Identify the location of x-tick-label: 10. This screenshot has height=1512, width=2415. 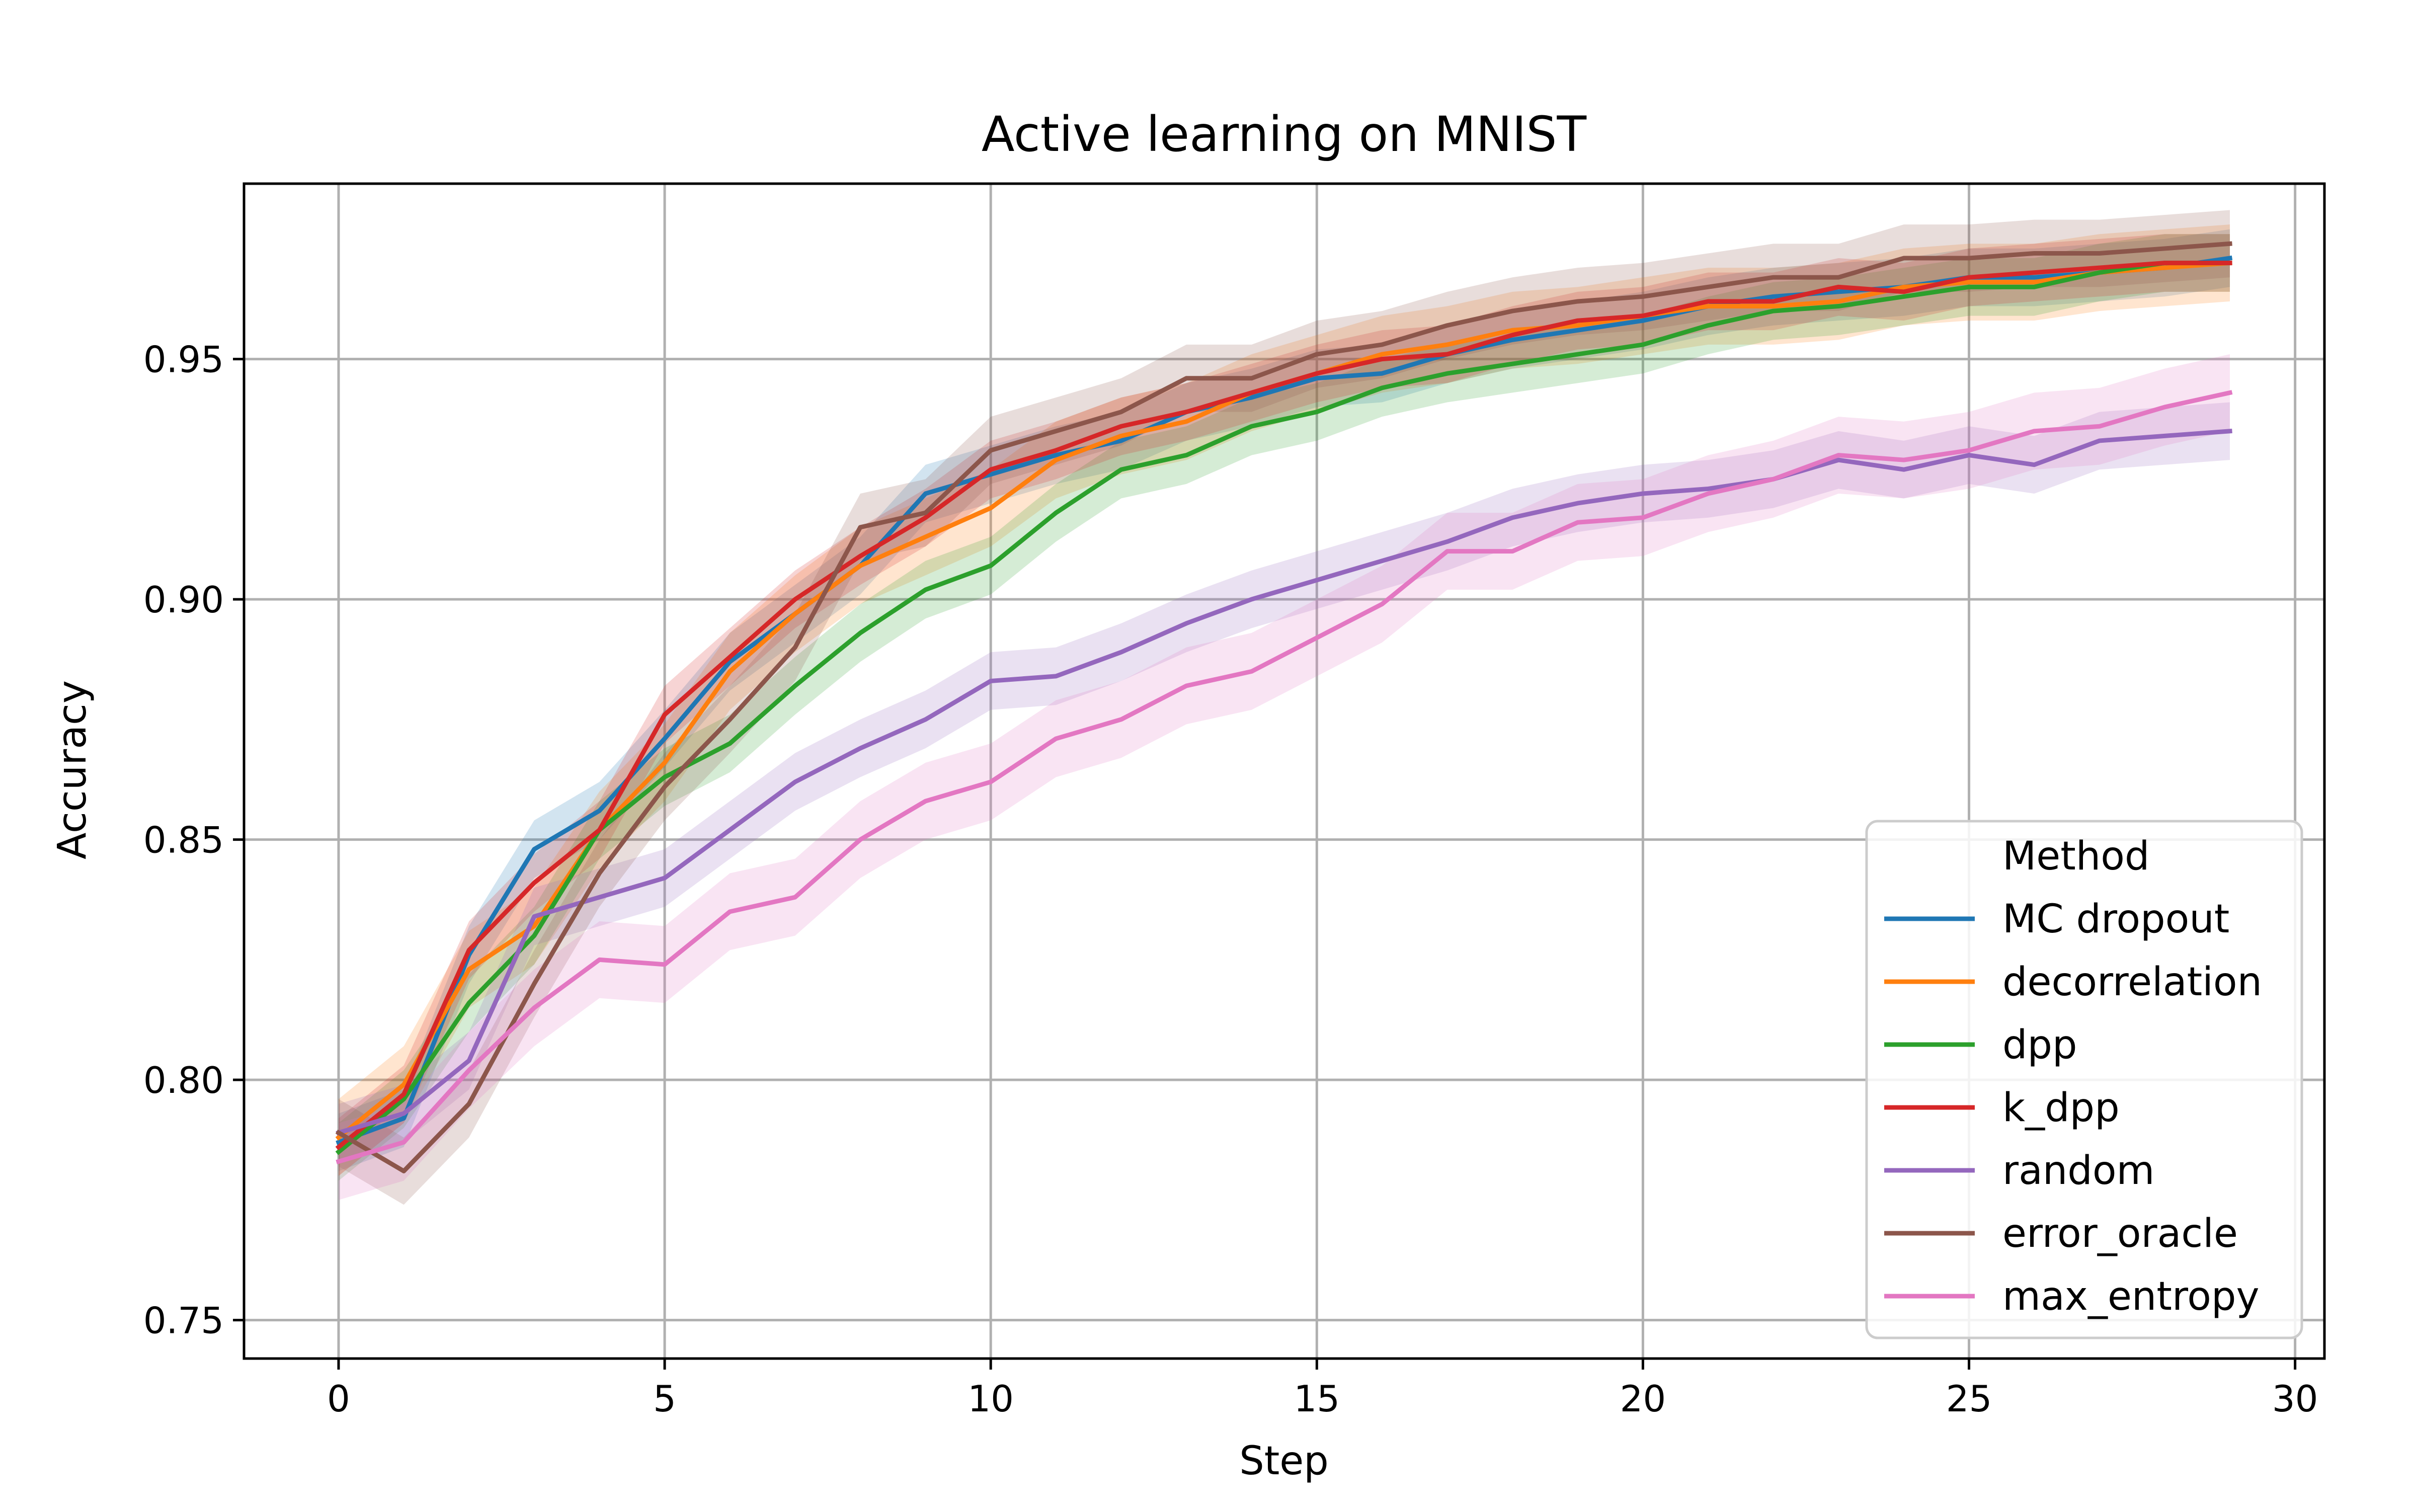
(991, 1399).